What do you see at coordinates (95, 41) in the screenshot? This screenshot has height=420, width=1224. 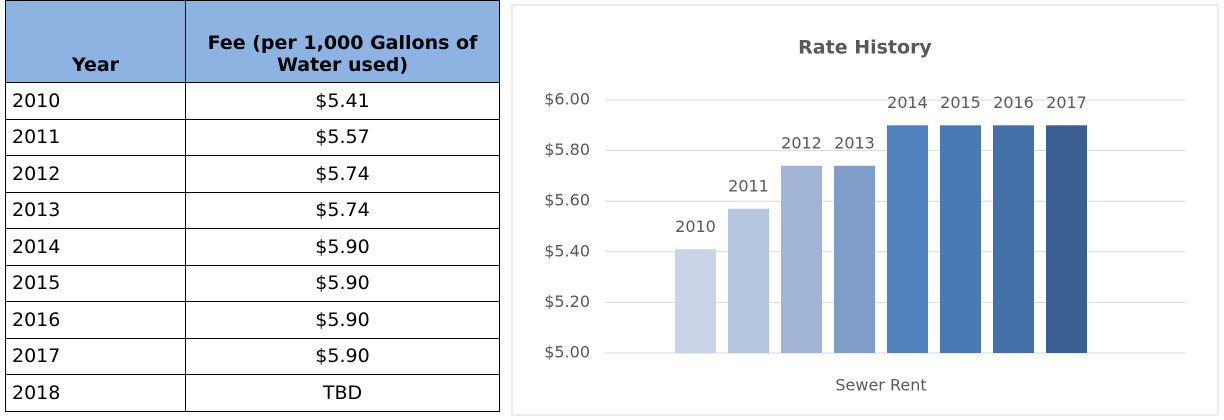 I see `header-cell: Year` at bounding box center [95, 41].